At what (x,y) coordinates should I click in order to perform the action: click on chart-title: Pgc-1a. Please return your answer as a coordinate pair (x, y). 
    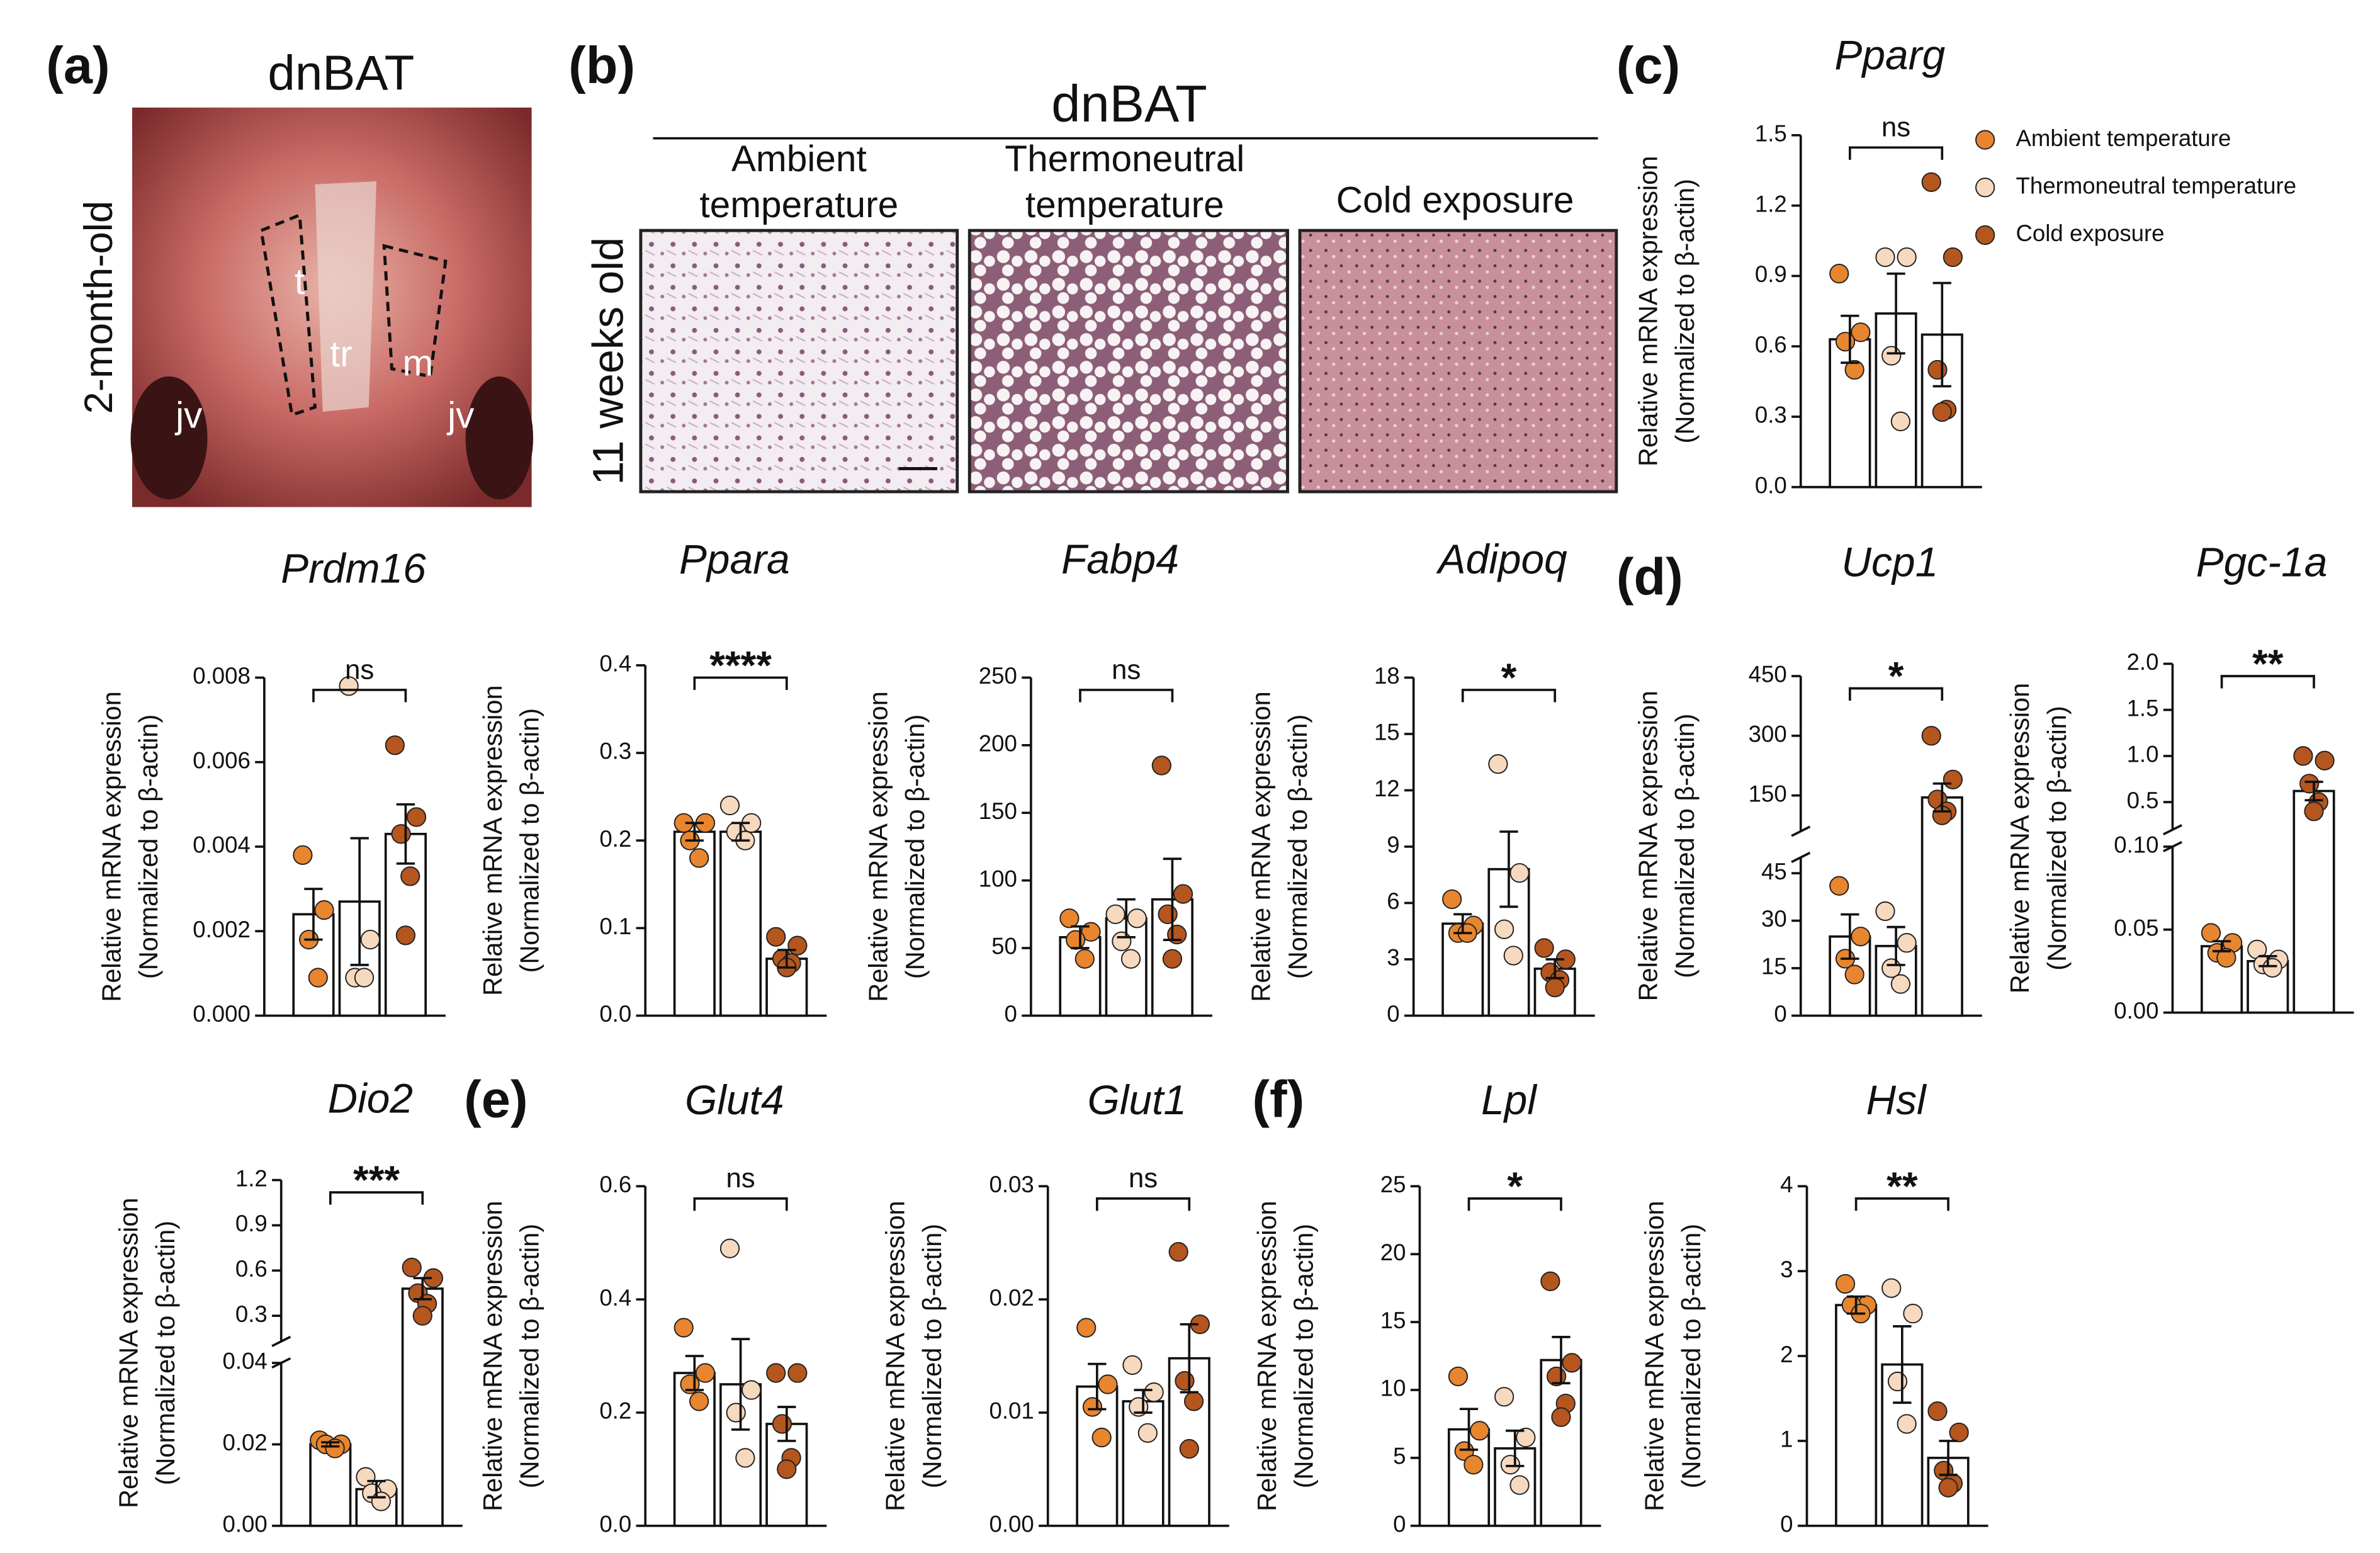
    Looking at the image, I should click on (2262, 562).